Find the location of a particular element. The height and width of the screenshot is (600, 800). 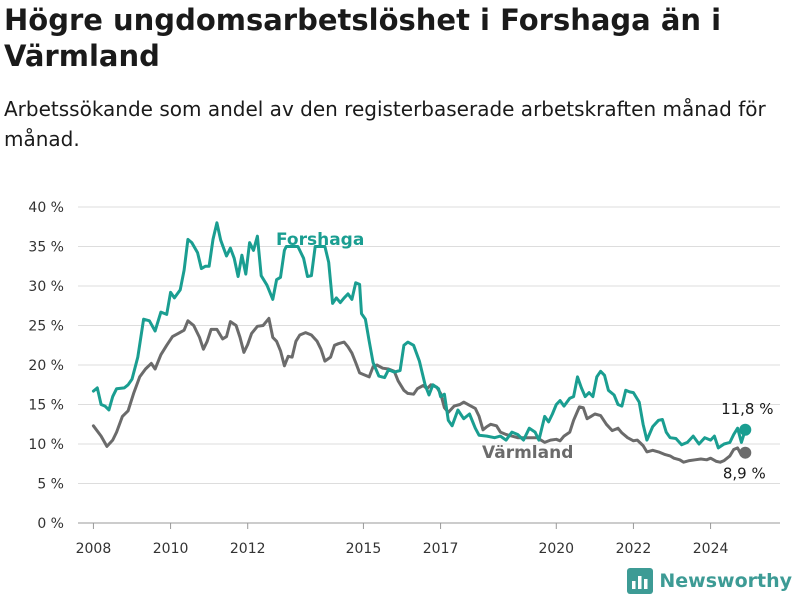

newsworthy-logo: Newsworthy is located at coordinates (709, 581).